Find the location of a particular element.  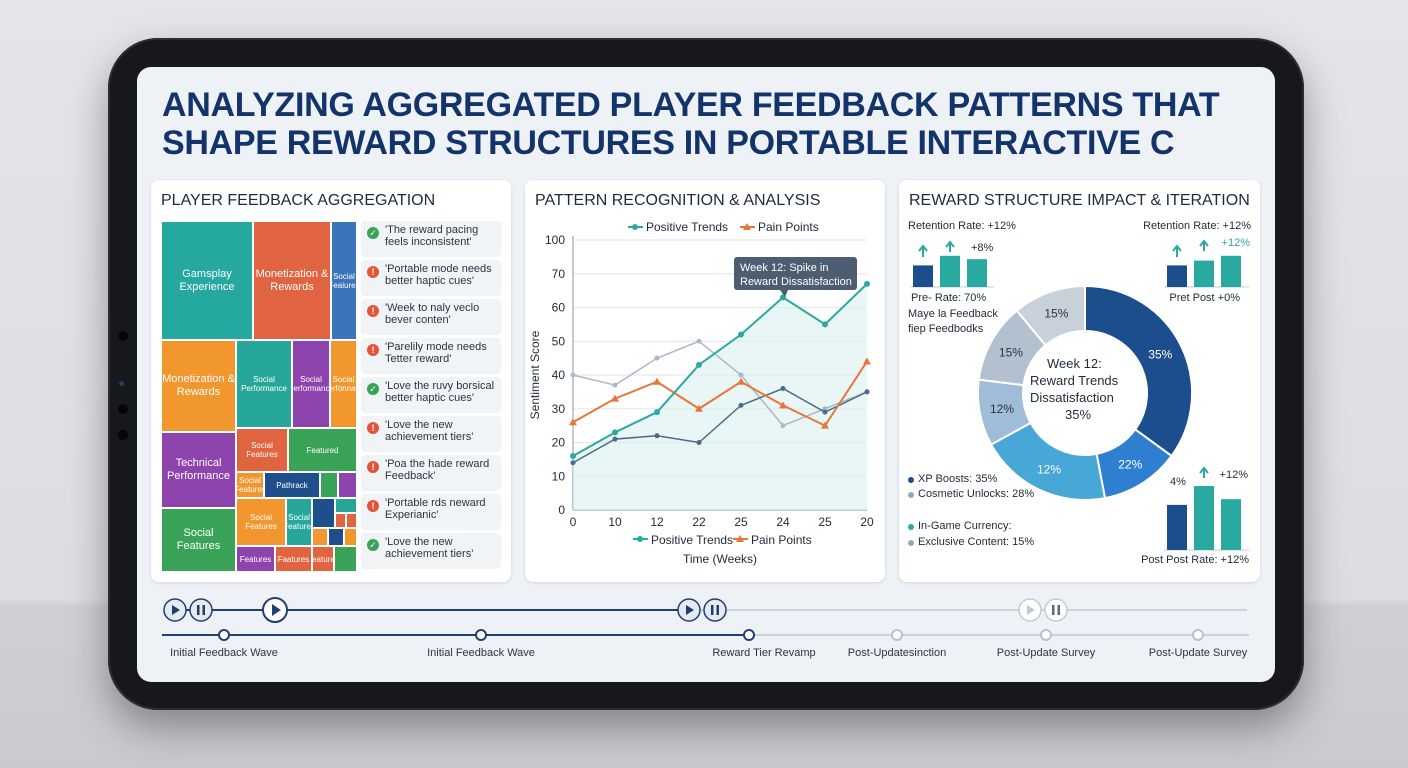

treemap-cell-social-features-3: Social Features is located at coordinates (198, 540).